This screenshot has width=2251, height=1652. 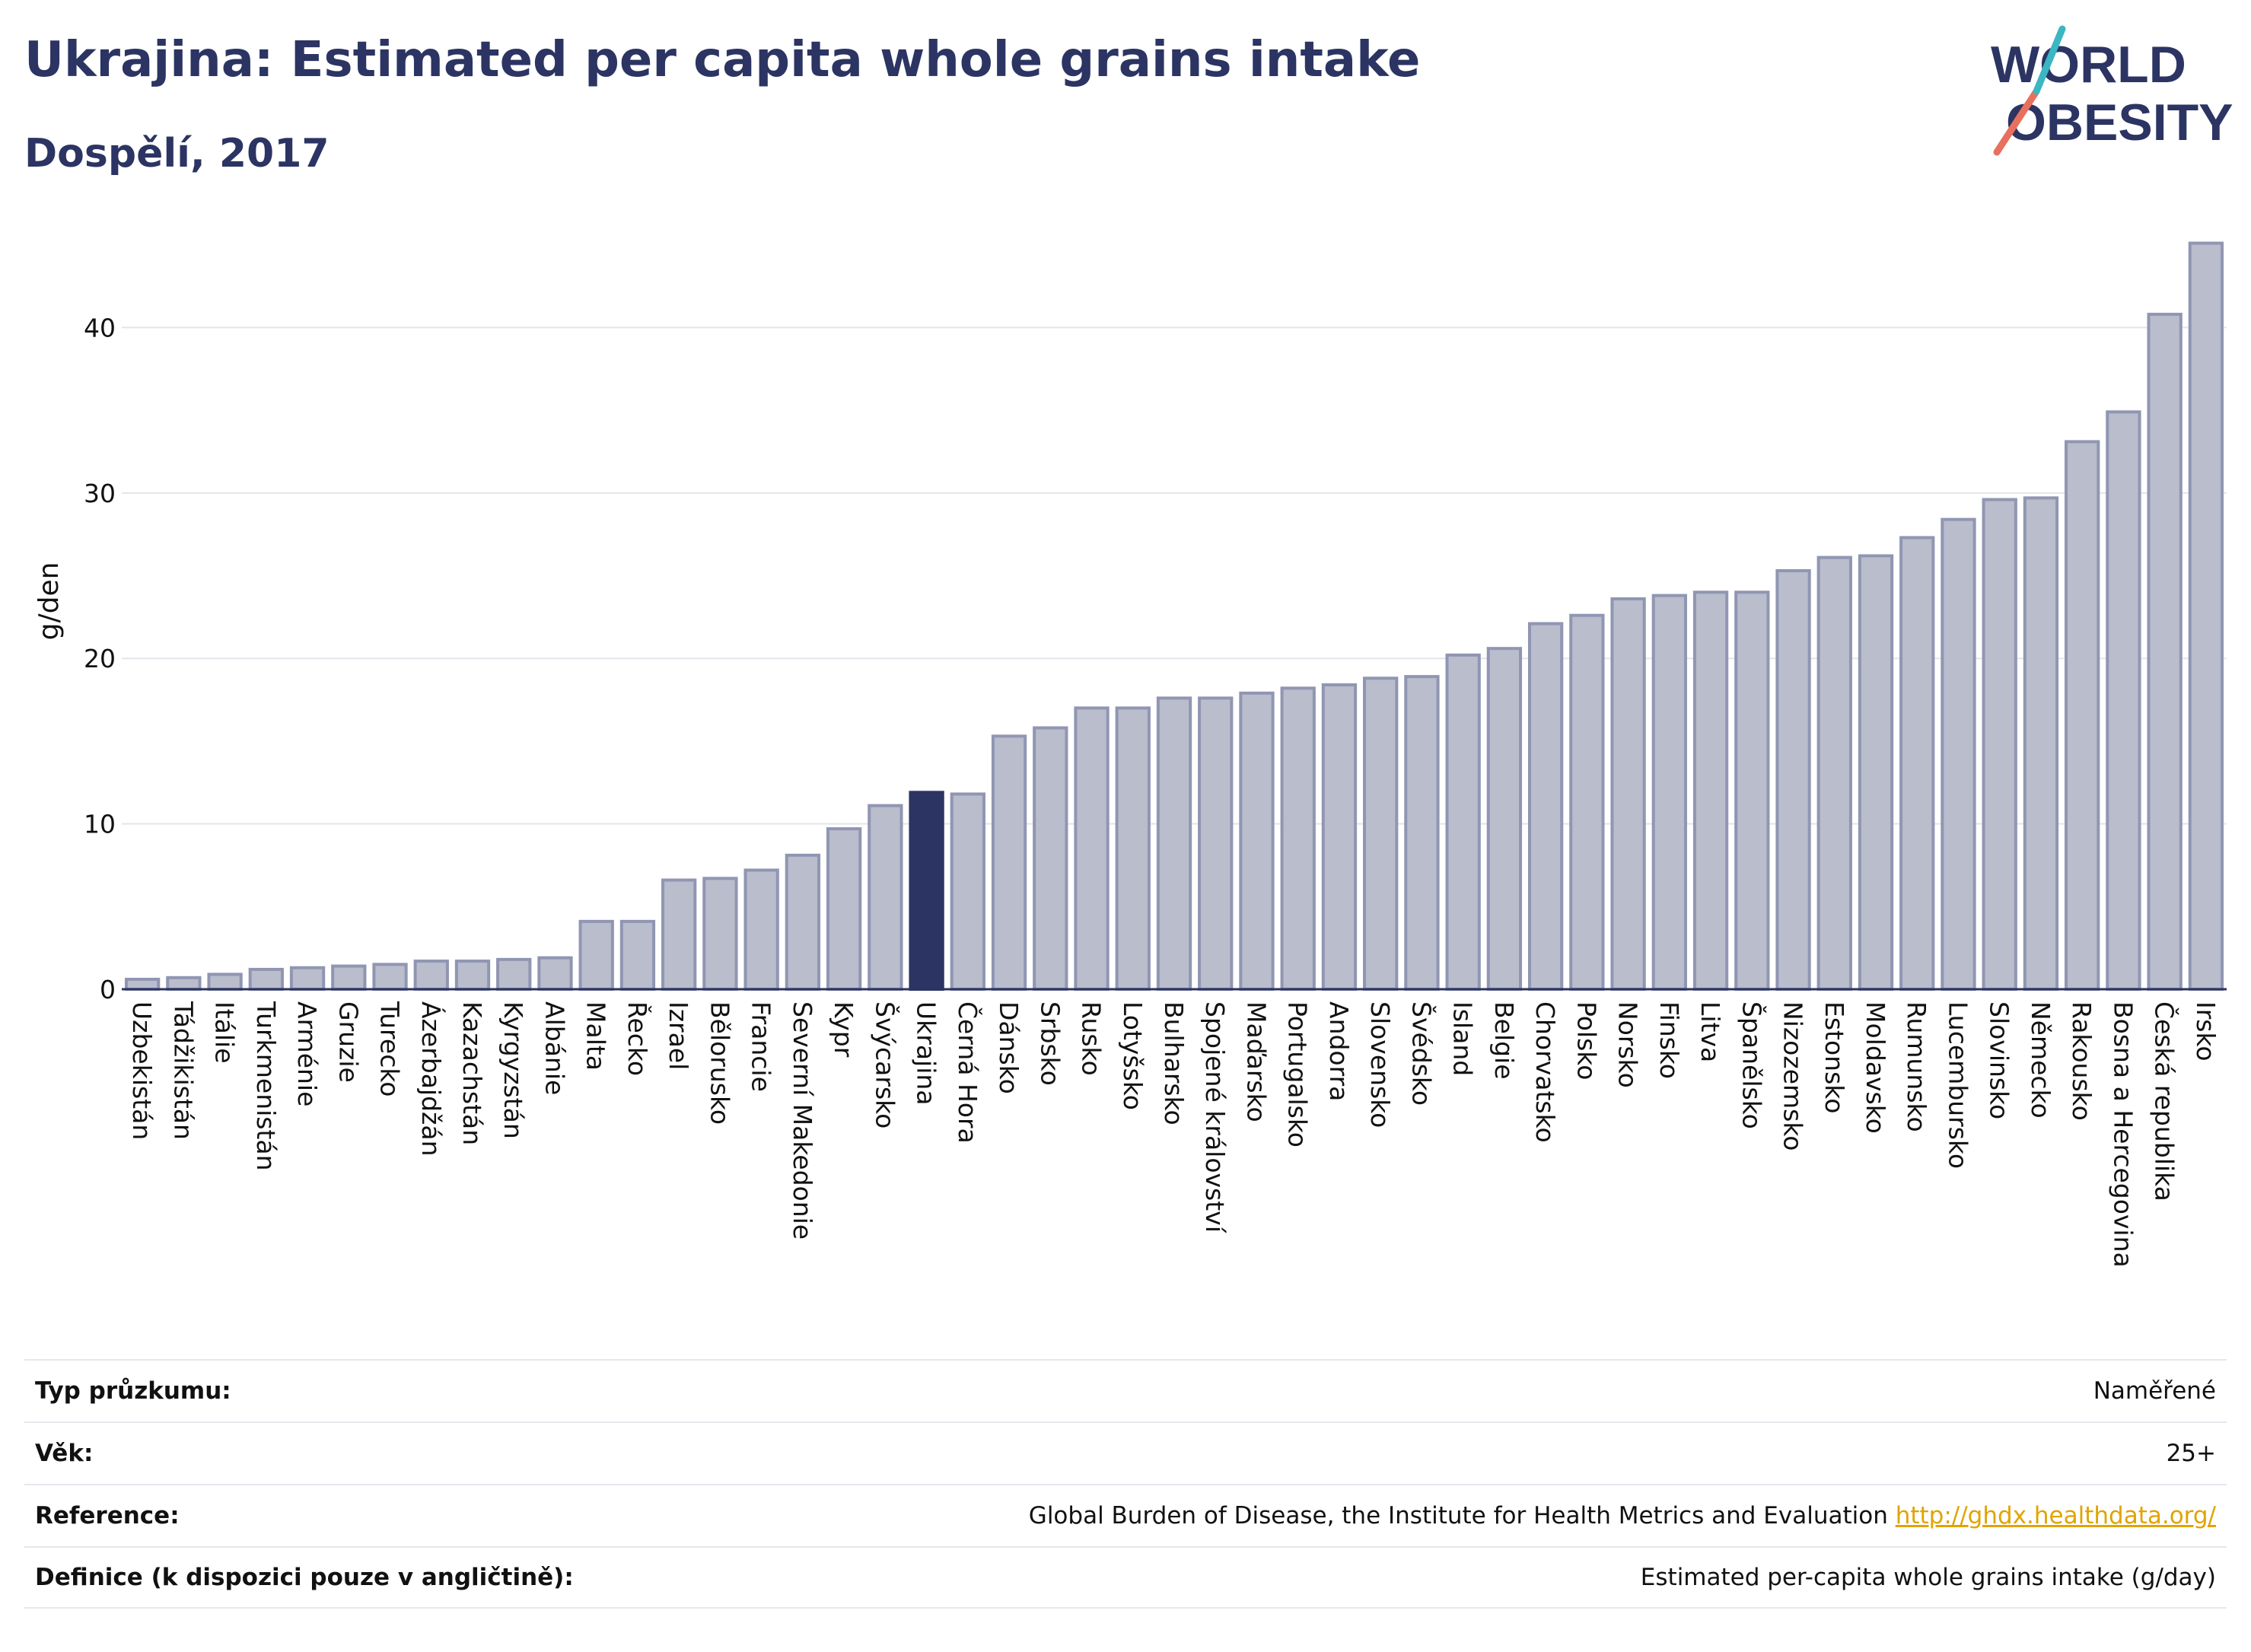 What do you see at coordinates (1834, 773) in the screenshot?
I see `bar-estonsko` at bounding box center [1834, 773].